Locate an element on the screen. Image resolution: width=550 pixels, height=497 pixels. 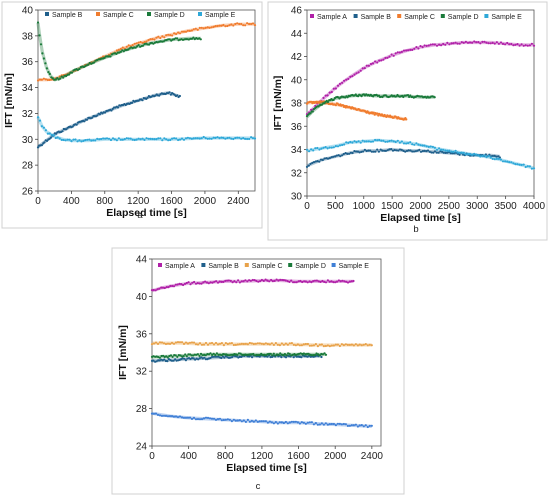
series-sample-b is located at coordinates (108, 120).